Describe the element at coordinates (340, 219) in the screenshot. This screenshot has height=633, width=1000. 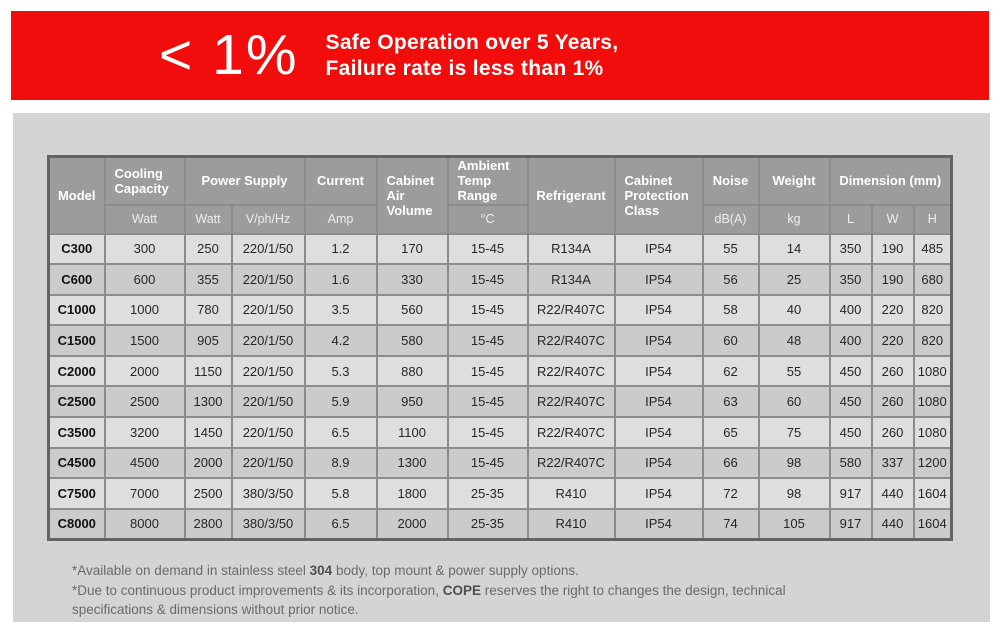
I see `header-current-unit: Amp` at that location.